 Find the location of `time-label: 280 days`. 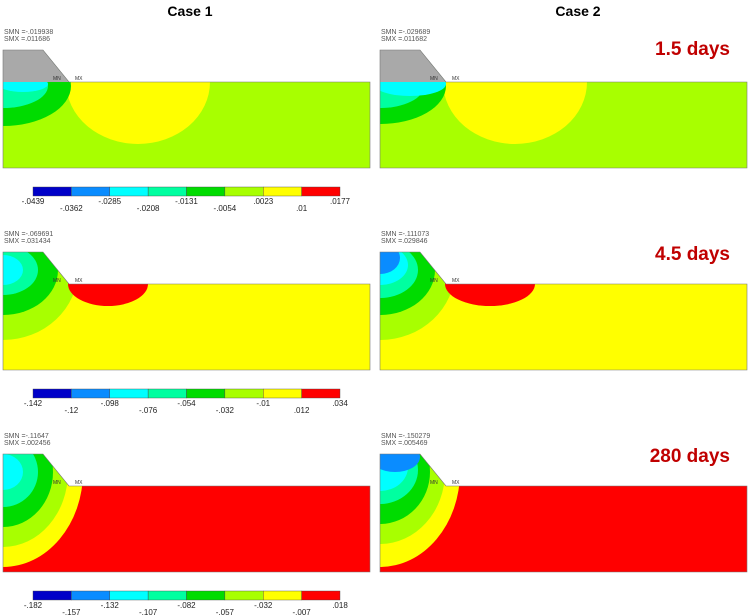

time-label: 280 days is located at coordinates (690, 456).